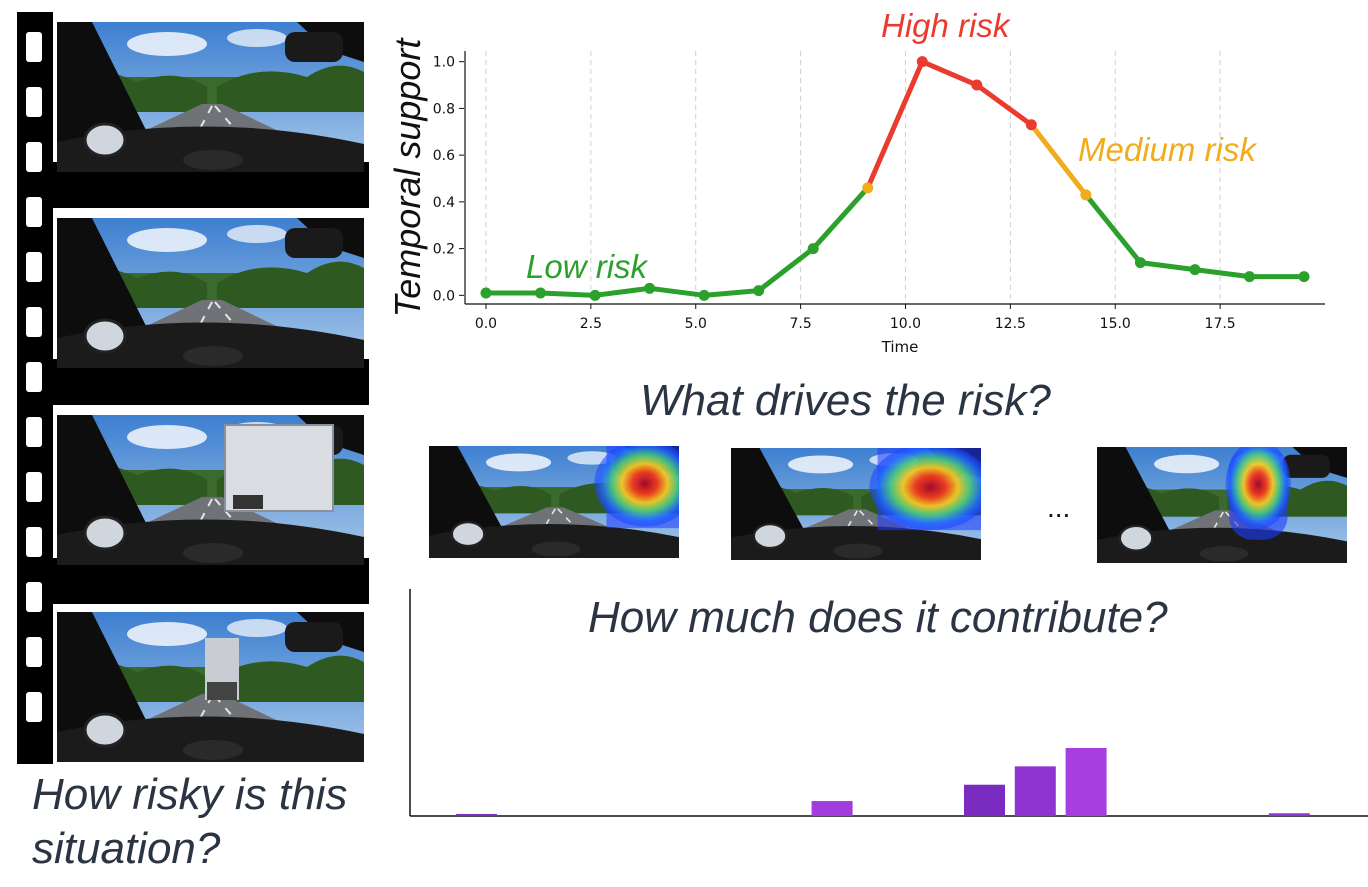  Describe the element at coordinates (190, 821) in the screenshot. I see `question-how-risky: How risky is this situation?` at that location.